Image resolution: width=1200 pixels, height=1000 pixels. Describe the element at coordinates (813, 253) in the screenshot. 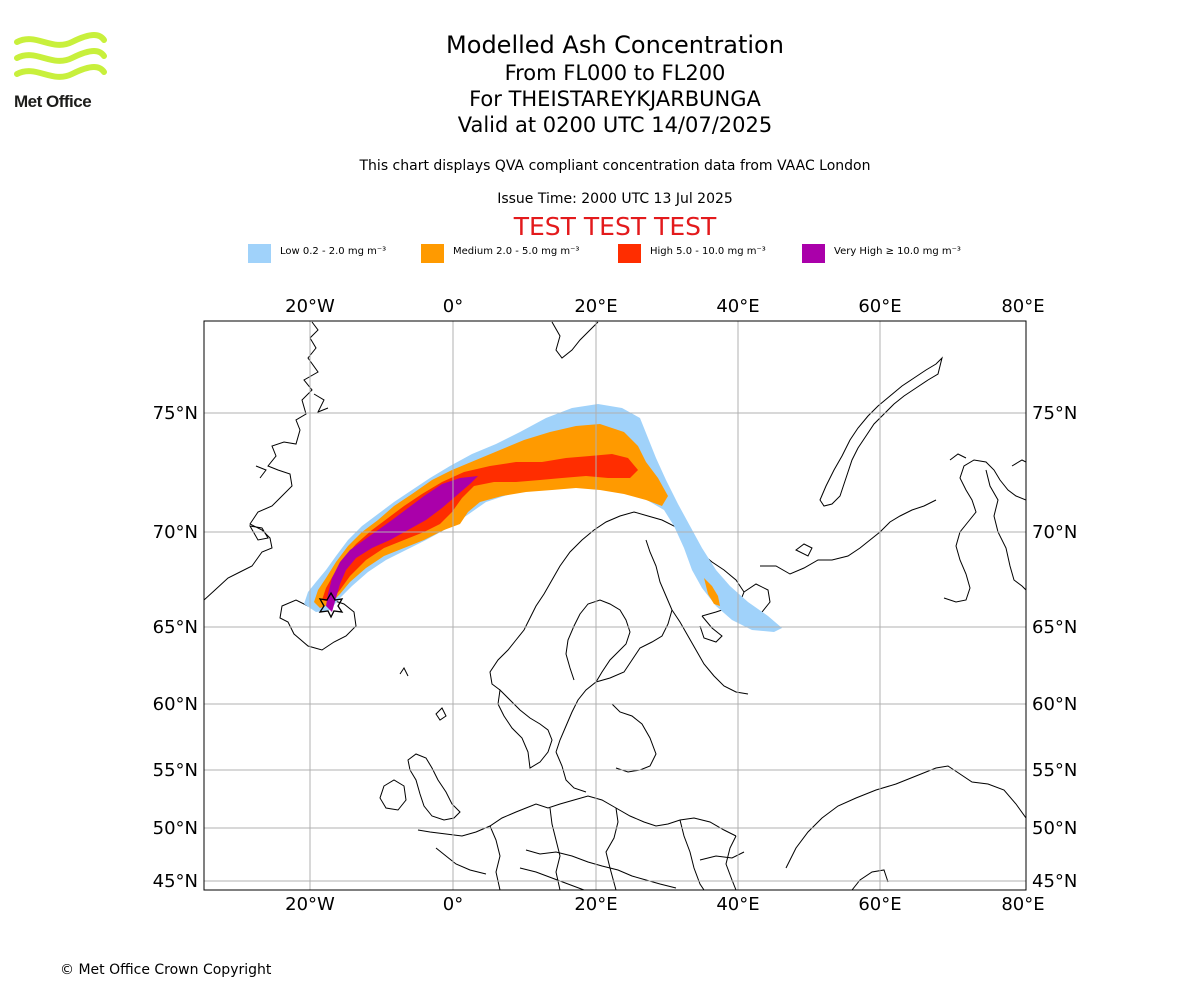

I see `legend-swatch-very-high` at that location.